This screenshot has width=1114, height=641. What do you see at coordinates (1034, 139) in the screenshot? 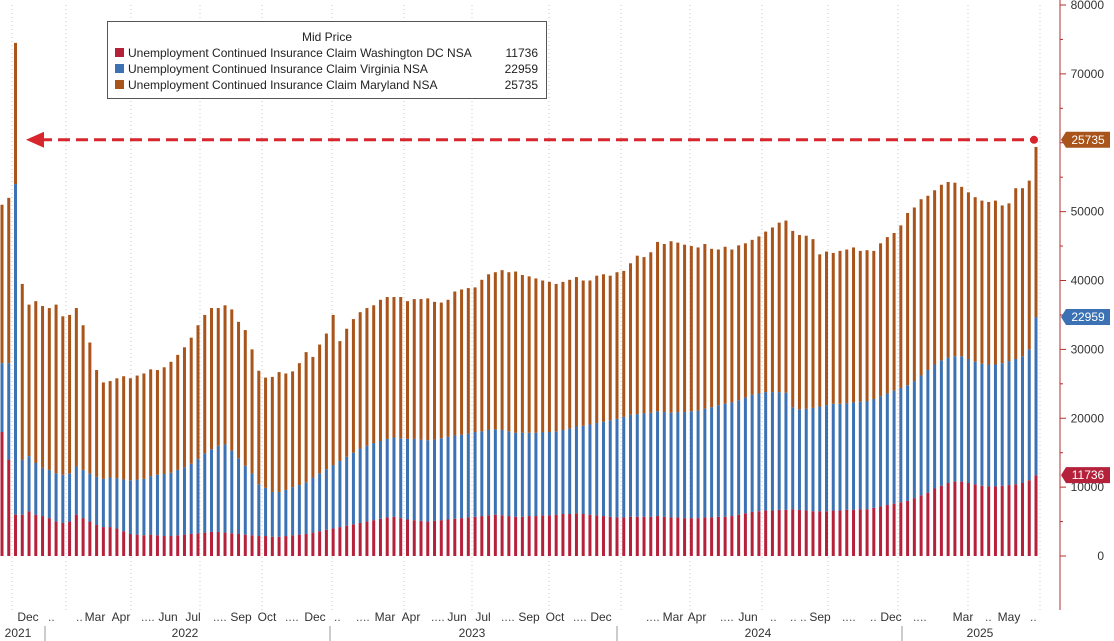
I see `reference-end-dot` at bounding box center [1034, 139].